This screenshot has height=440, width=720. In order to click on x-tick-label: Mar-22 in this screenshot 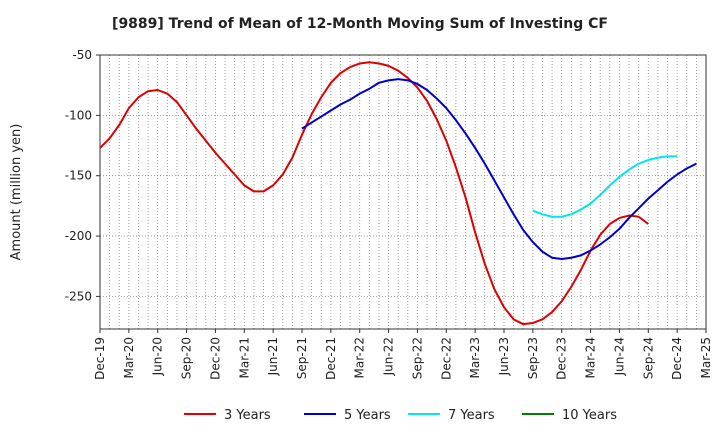, I will do `click(360, 357)`.